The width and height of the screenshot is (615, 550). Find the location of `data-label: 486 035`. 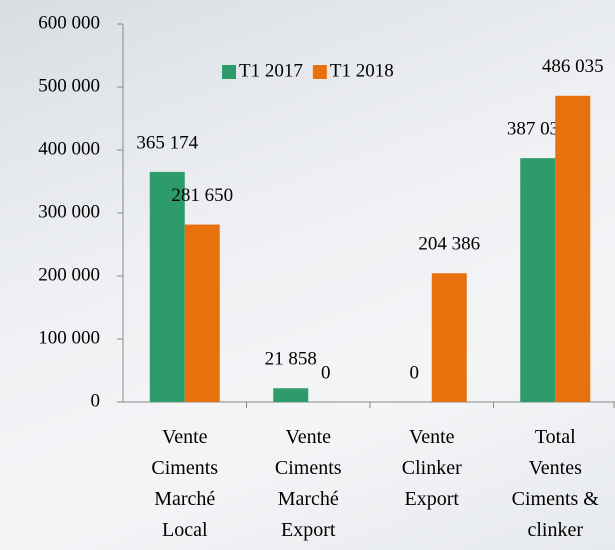

data-label: 486 035 is located at coordinates (573, 66).